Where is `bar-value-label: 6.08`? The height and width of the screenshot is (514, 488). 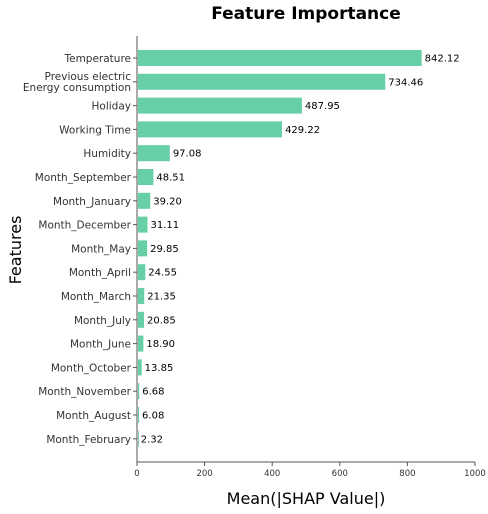 bar-value-label: 6.08 is located at coordinates (153, 416).